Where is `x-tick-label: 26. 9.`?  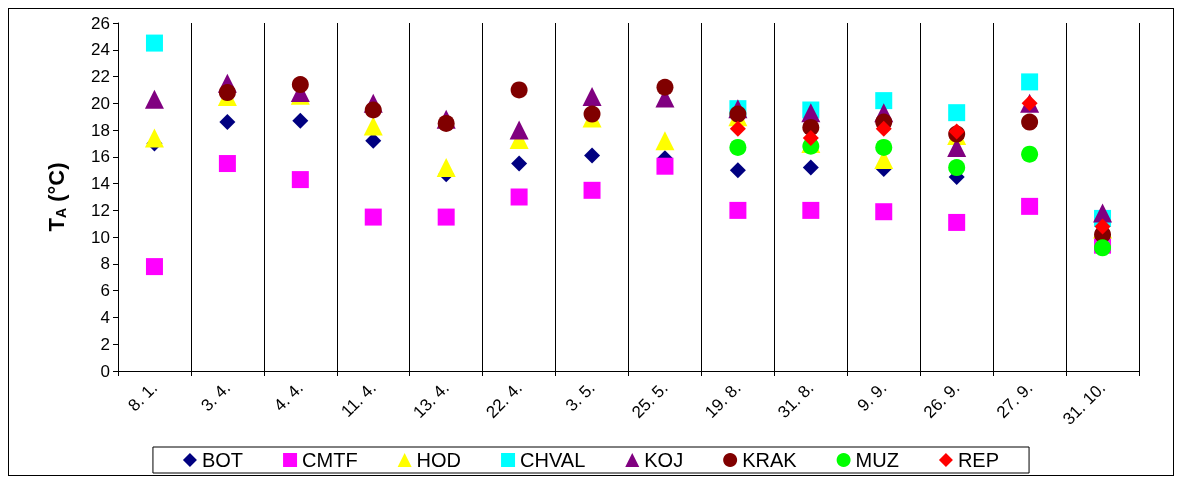 x-tick-label: 26. 9. is located at coordinates (941, 400).